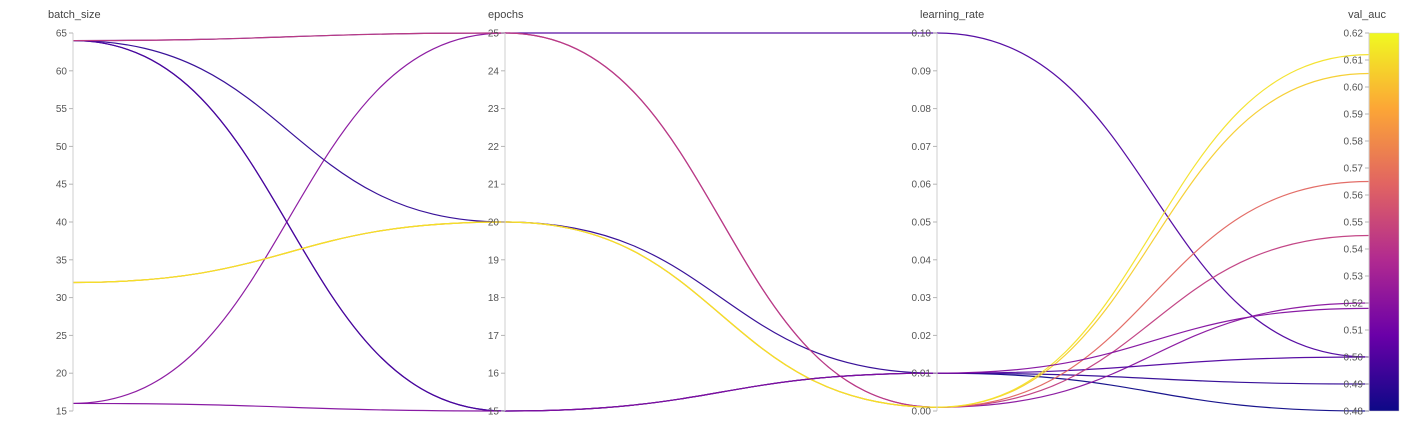  I want to click on tick-label: 0.01, so click(922, 374).